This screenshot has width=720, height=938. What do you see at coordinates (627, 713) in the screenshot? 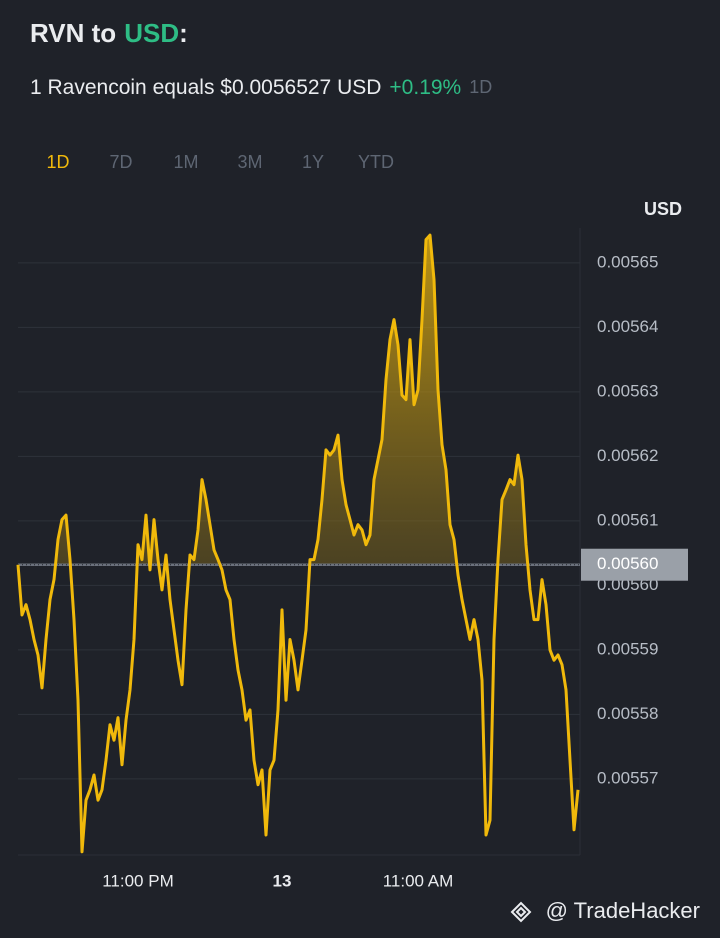
I see `y-tick-label: 0.00558` at bounding box center [627, 713].